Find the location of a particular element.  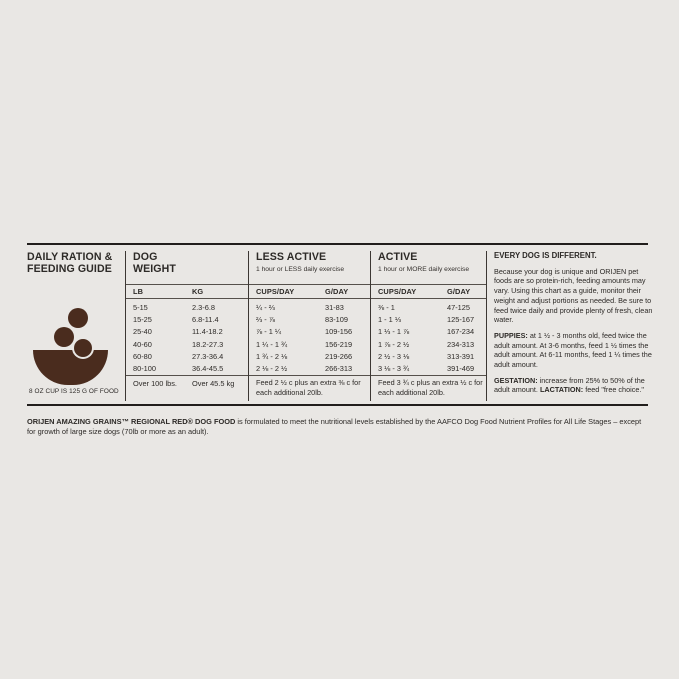

grams-value: 391-469 is located at coordinates (461, 369).